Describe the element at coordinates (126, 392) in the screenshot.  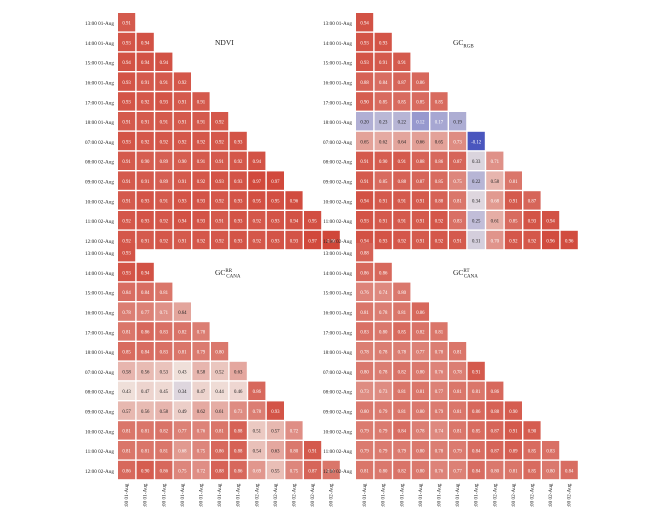
I see `cell-value-label: 0.43` at that location.